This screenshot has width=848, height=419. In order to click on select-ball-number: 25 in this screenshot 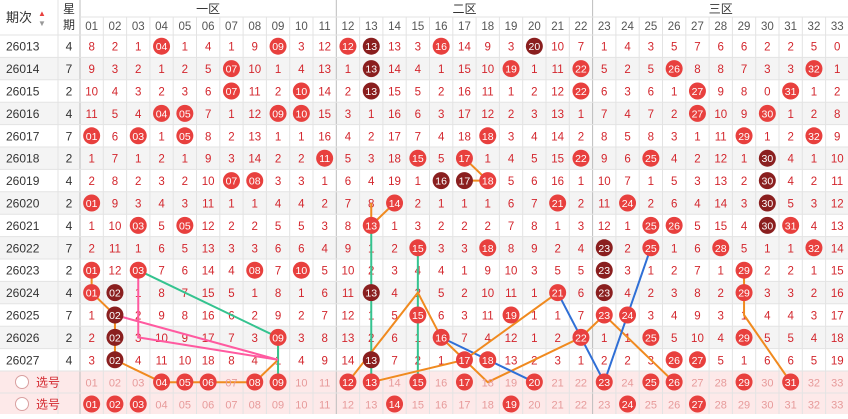, I will do `click(651, 383)`.